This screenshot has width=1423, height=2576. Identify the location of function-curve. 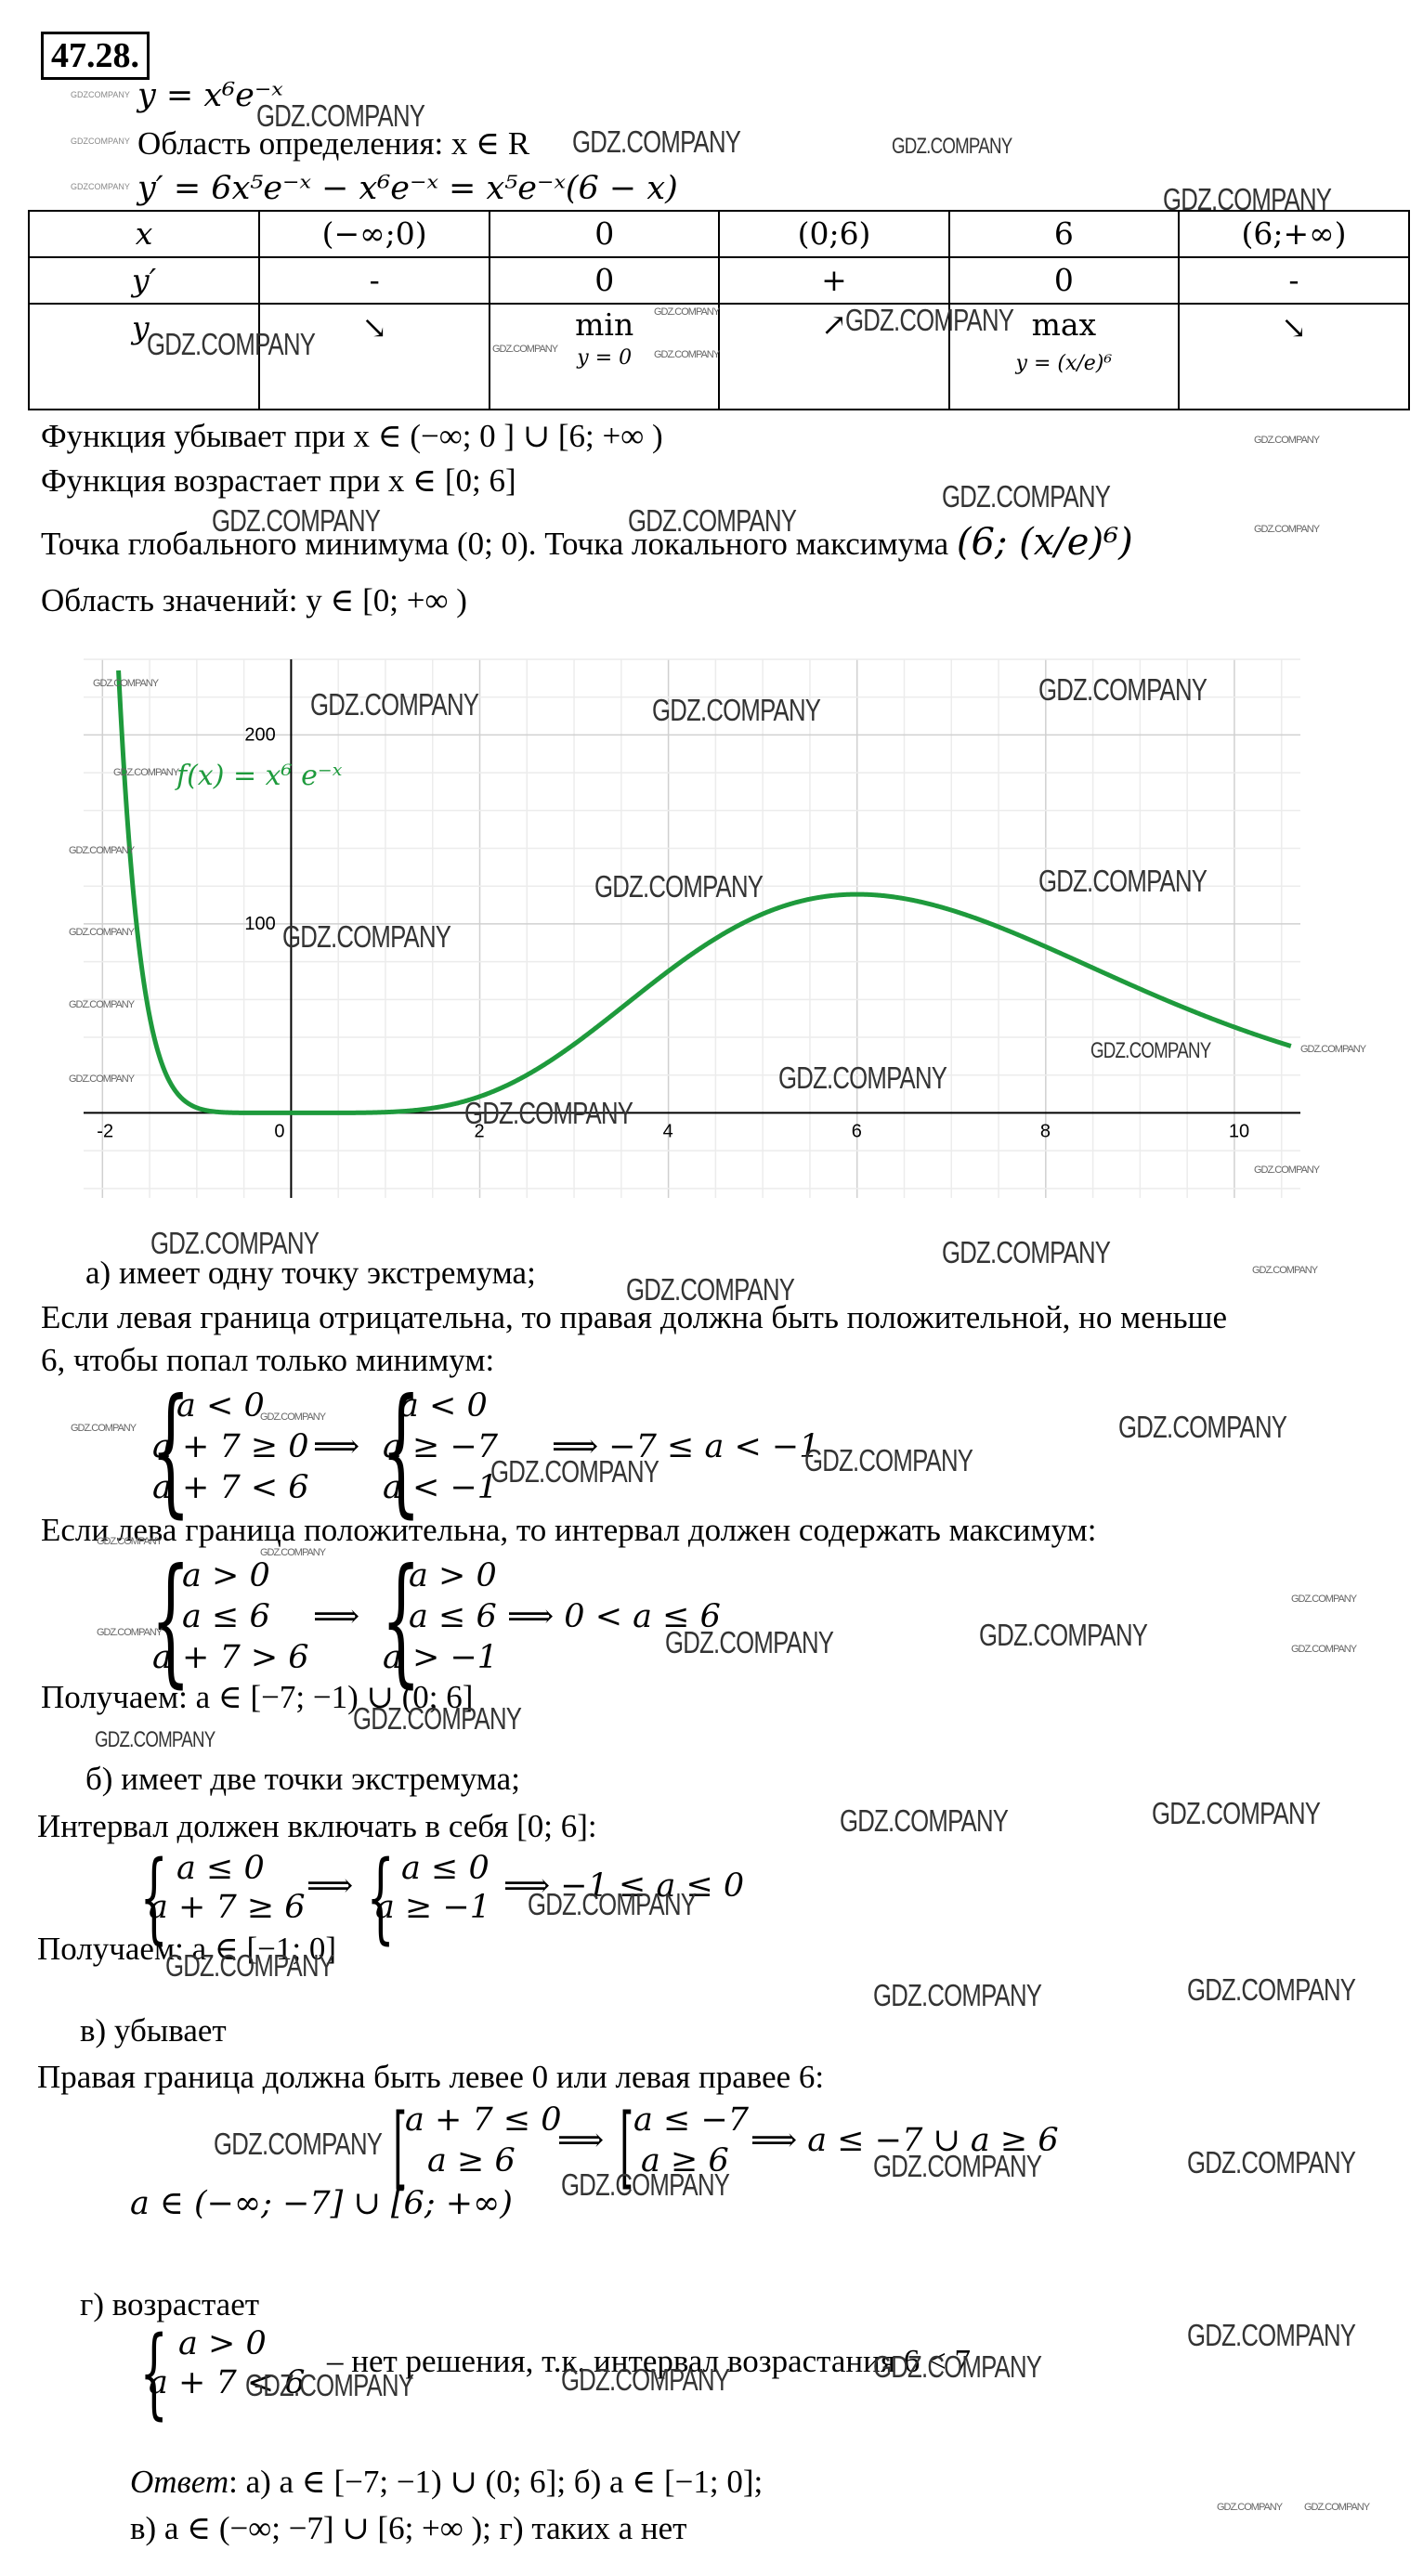
(704, 893).